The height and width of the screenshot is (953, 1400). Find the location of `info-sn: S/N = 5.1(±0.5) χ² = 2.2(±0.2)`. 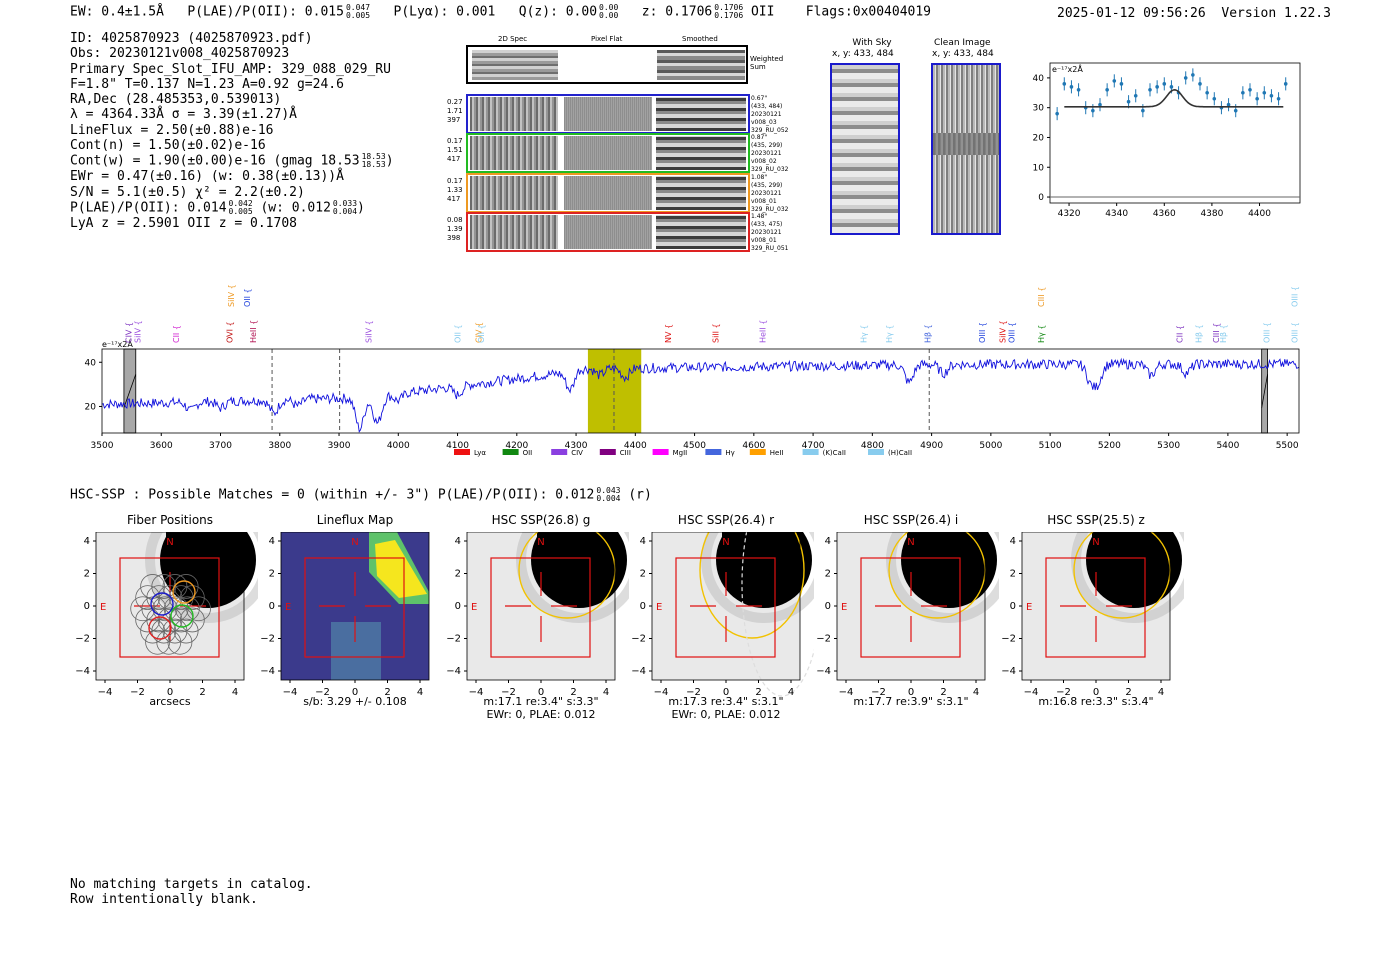

info-sn: S/N = 5.1(±0.5) χ² = 2.2(±0.2) is located at coordinates (187, 192).